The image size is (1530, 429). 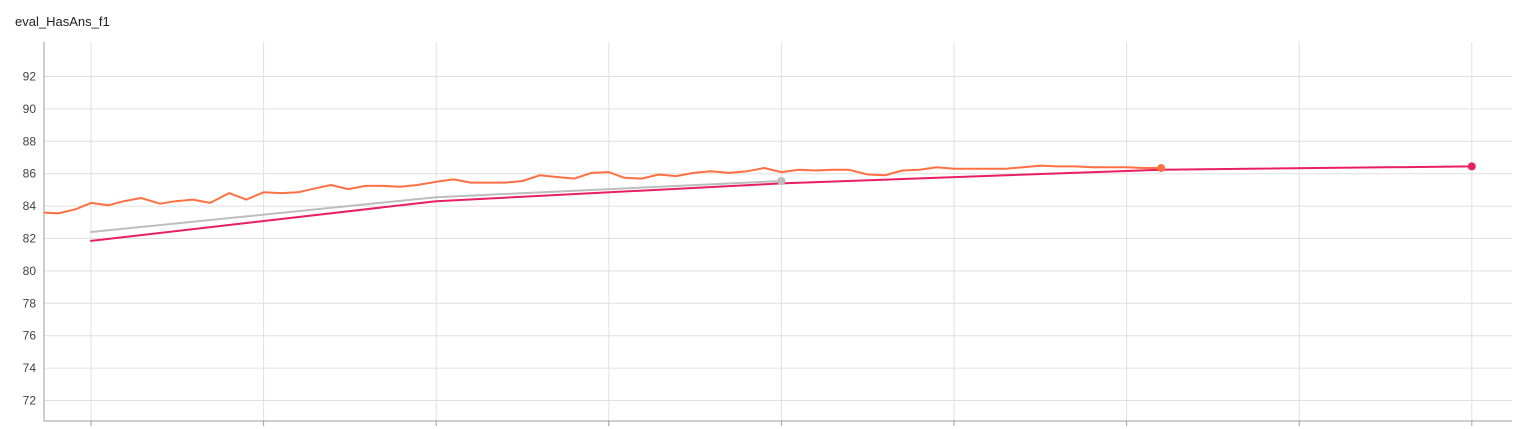 What do you see at coordinates (30, 174) in the screenshot?
I see `y-tick-label: 86` at bounding box center [30, 174].